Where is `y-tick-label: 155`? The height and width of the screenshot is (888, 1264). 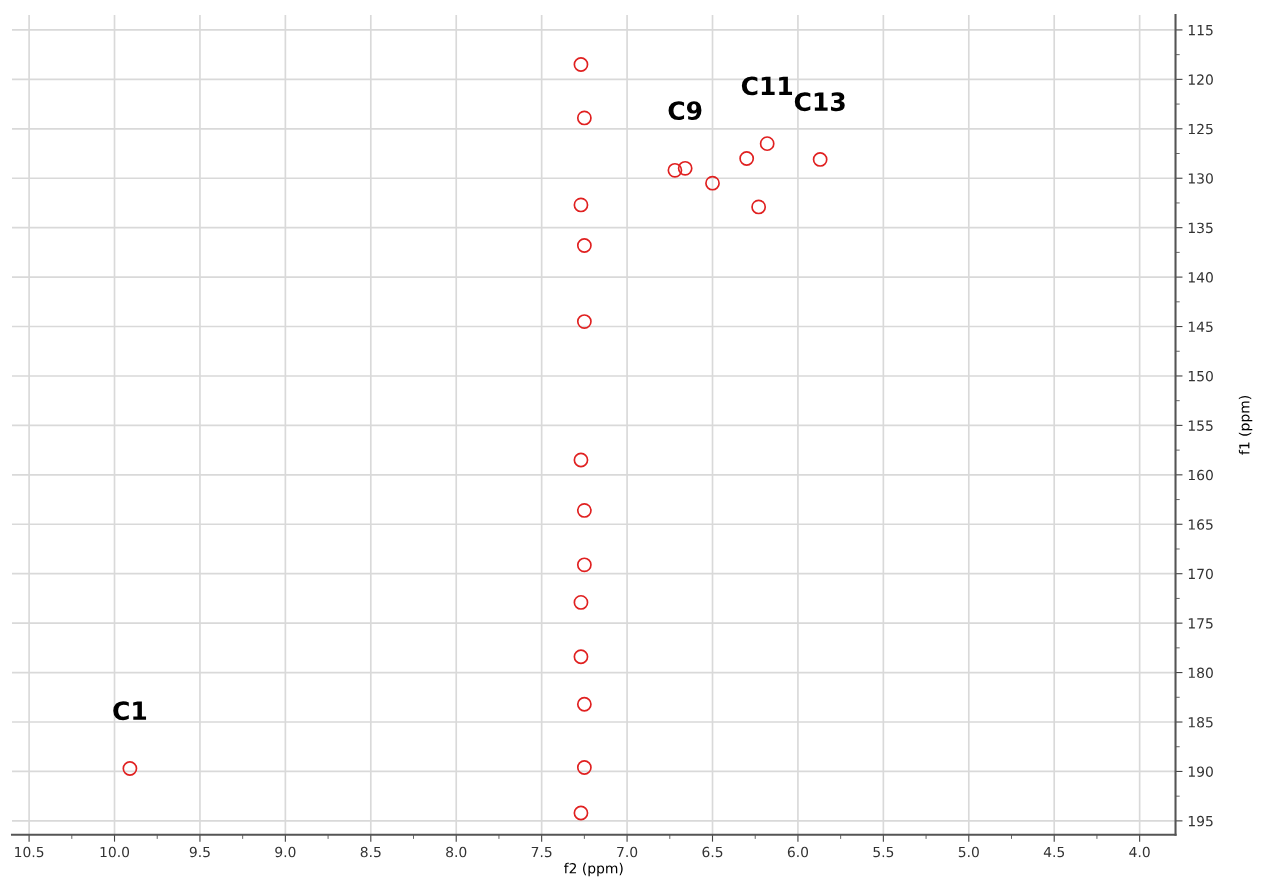
y-tick-label: 155 is located at coordinates (1200, 425).